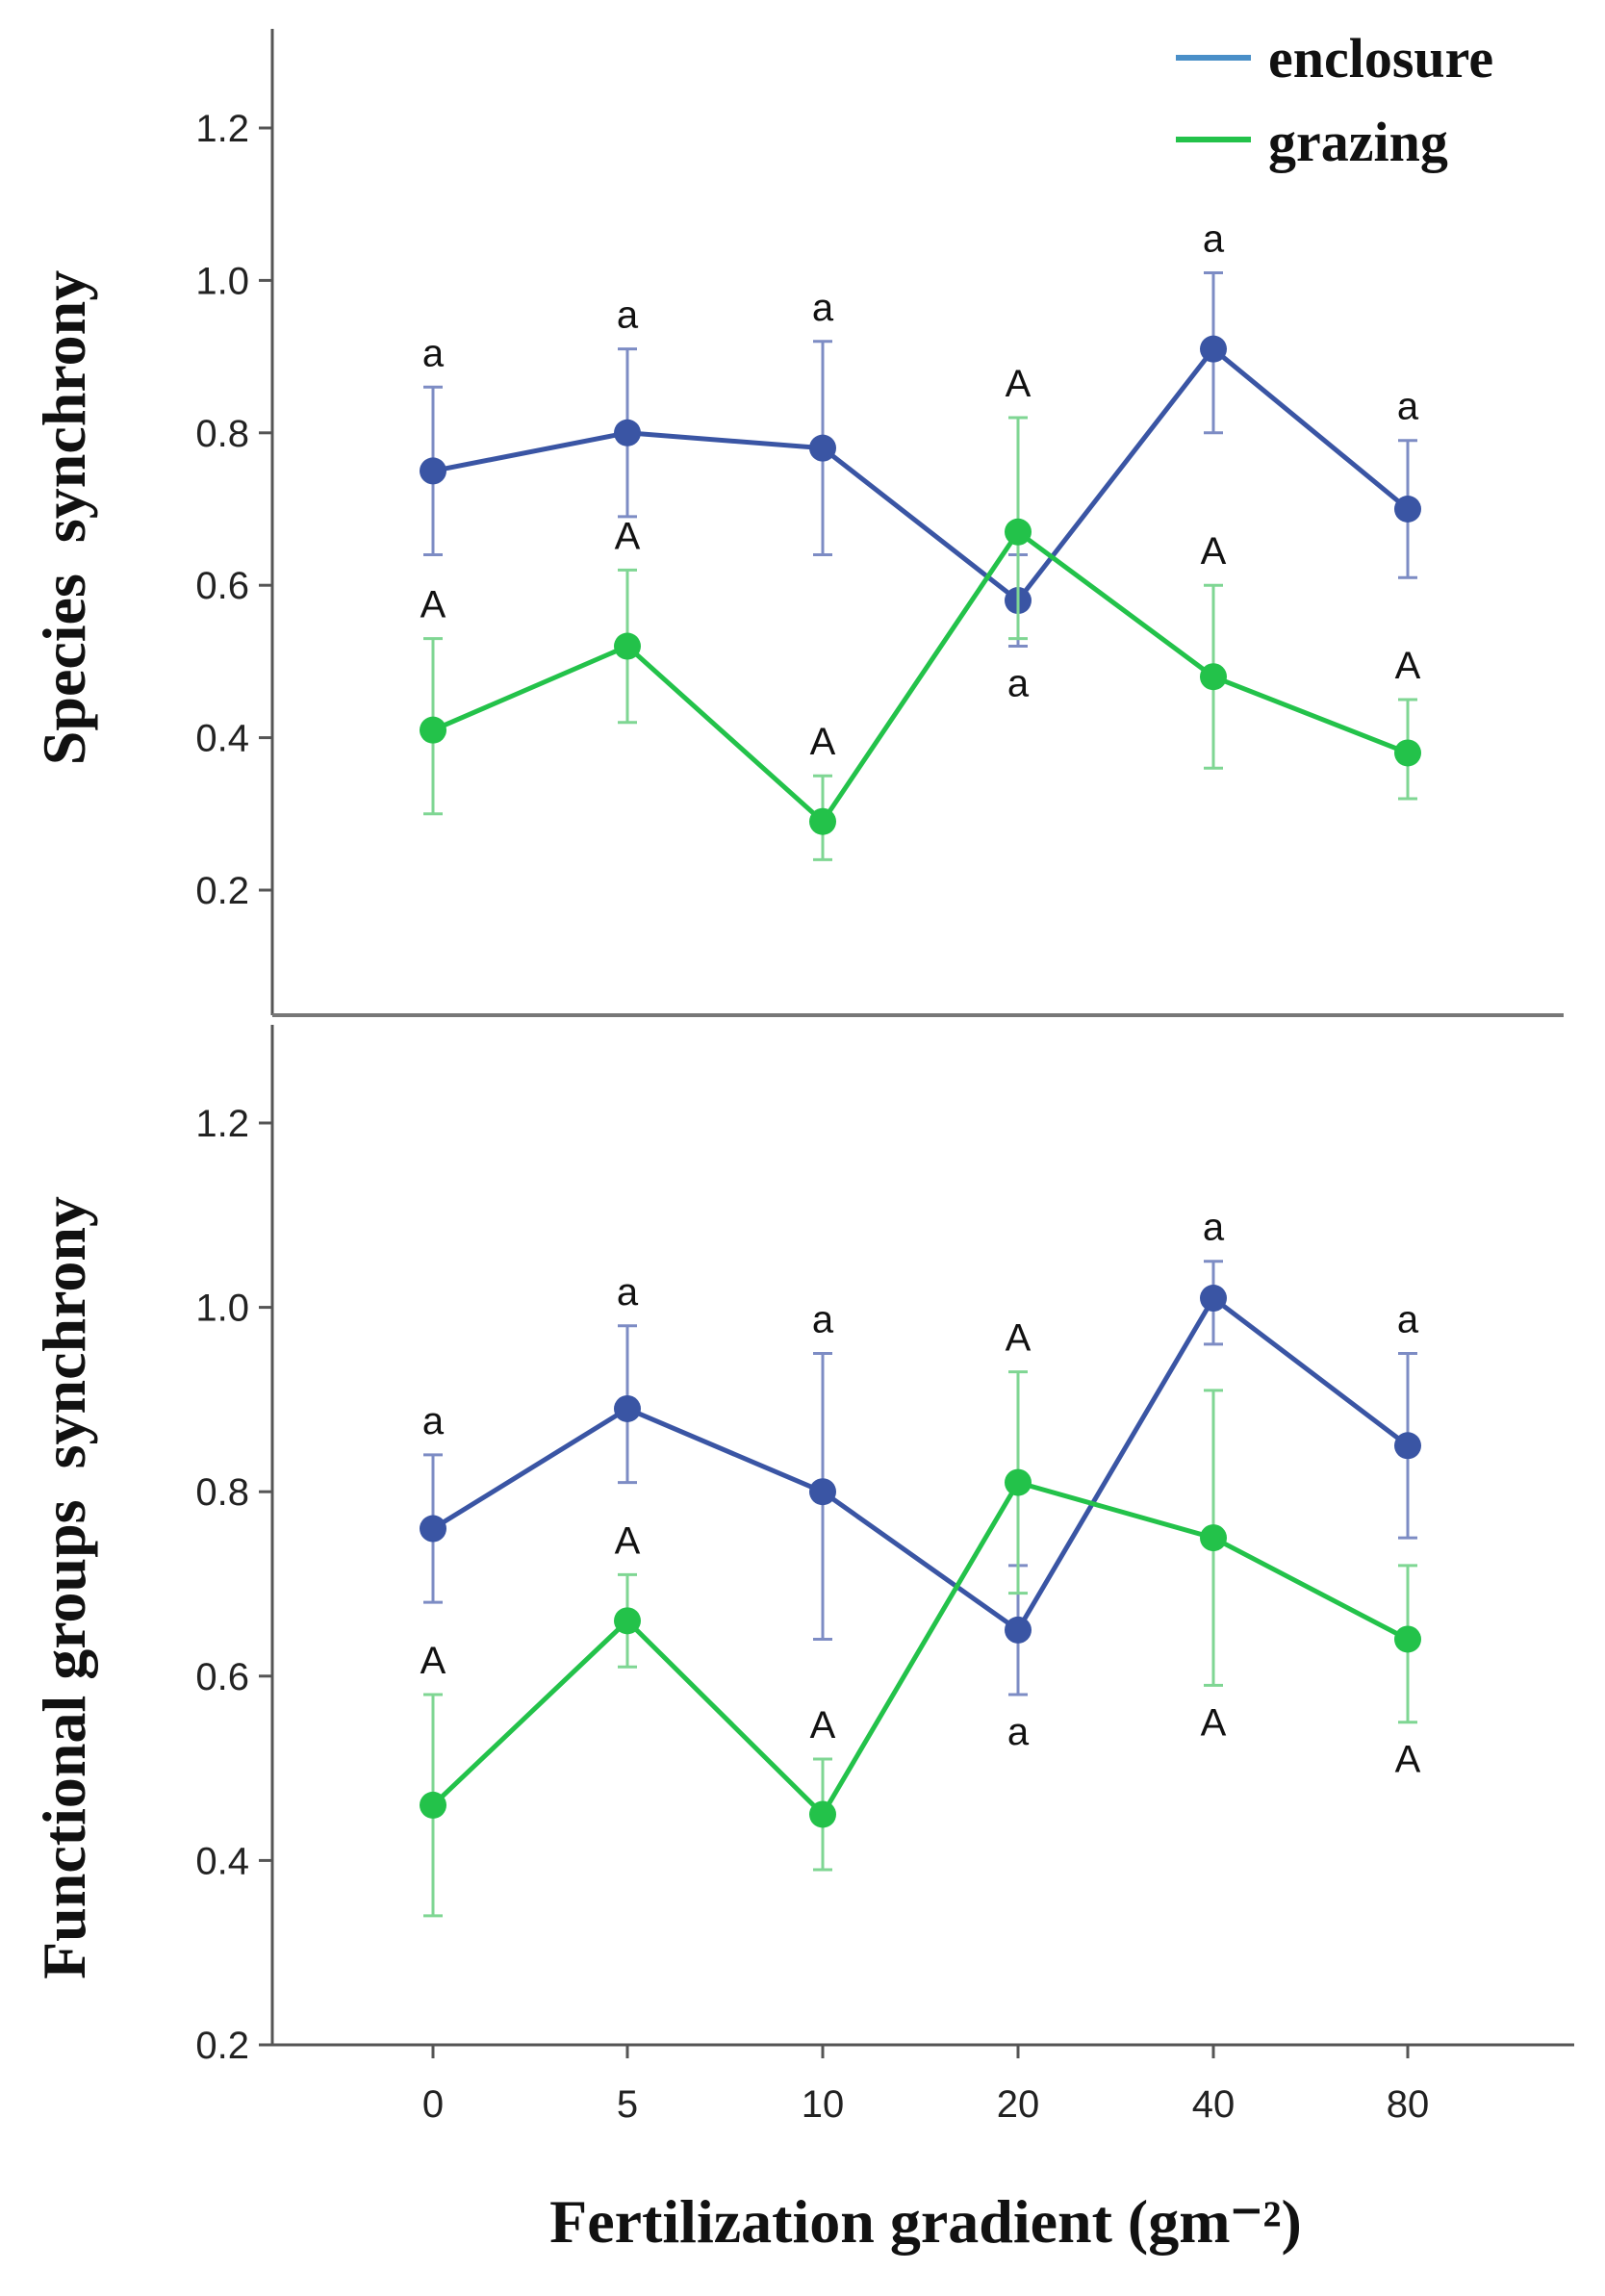 This screenshot has width=1605, height=2296. What do you see at coordinates (1380, 58) in the screenshot?
I see `legend-enclosure-label: enclosure` at bounding box center [1380, 58].